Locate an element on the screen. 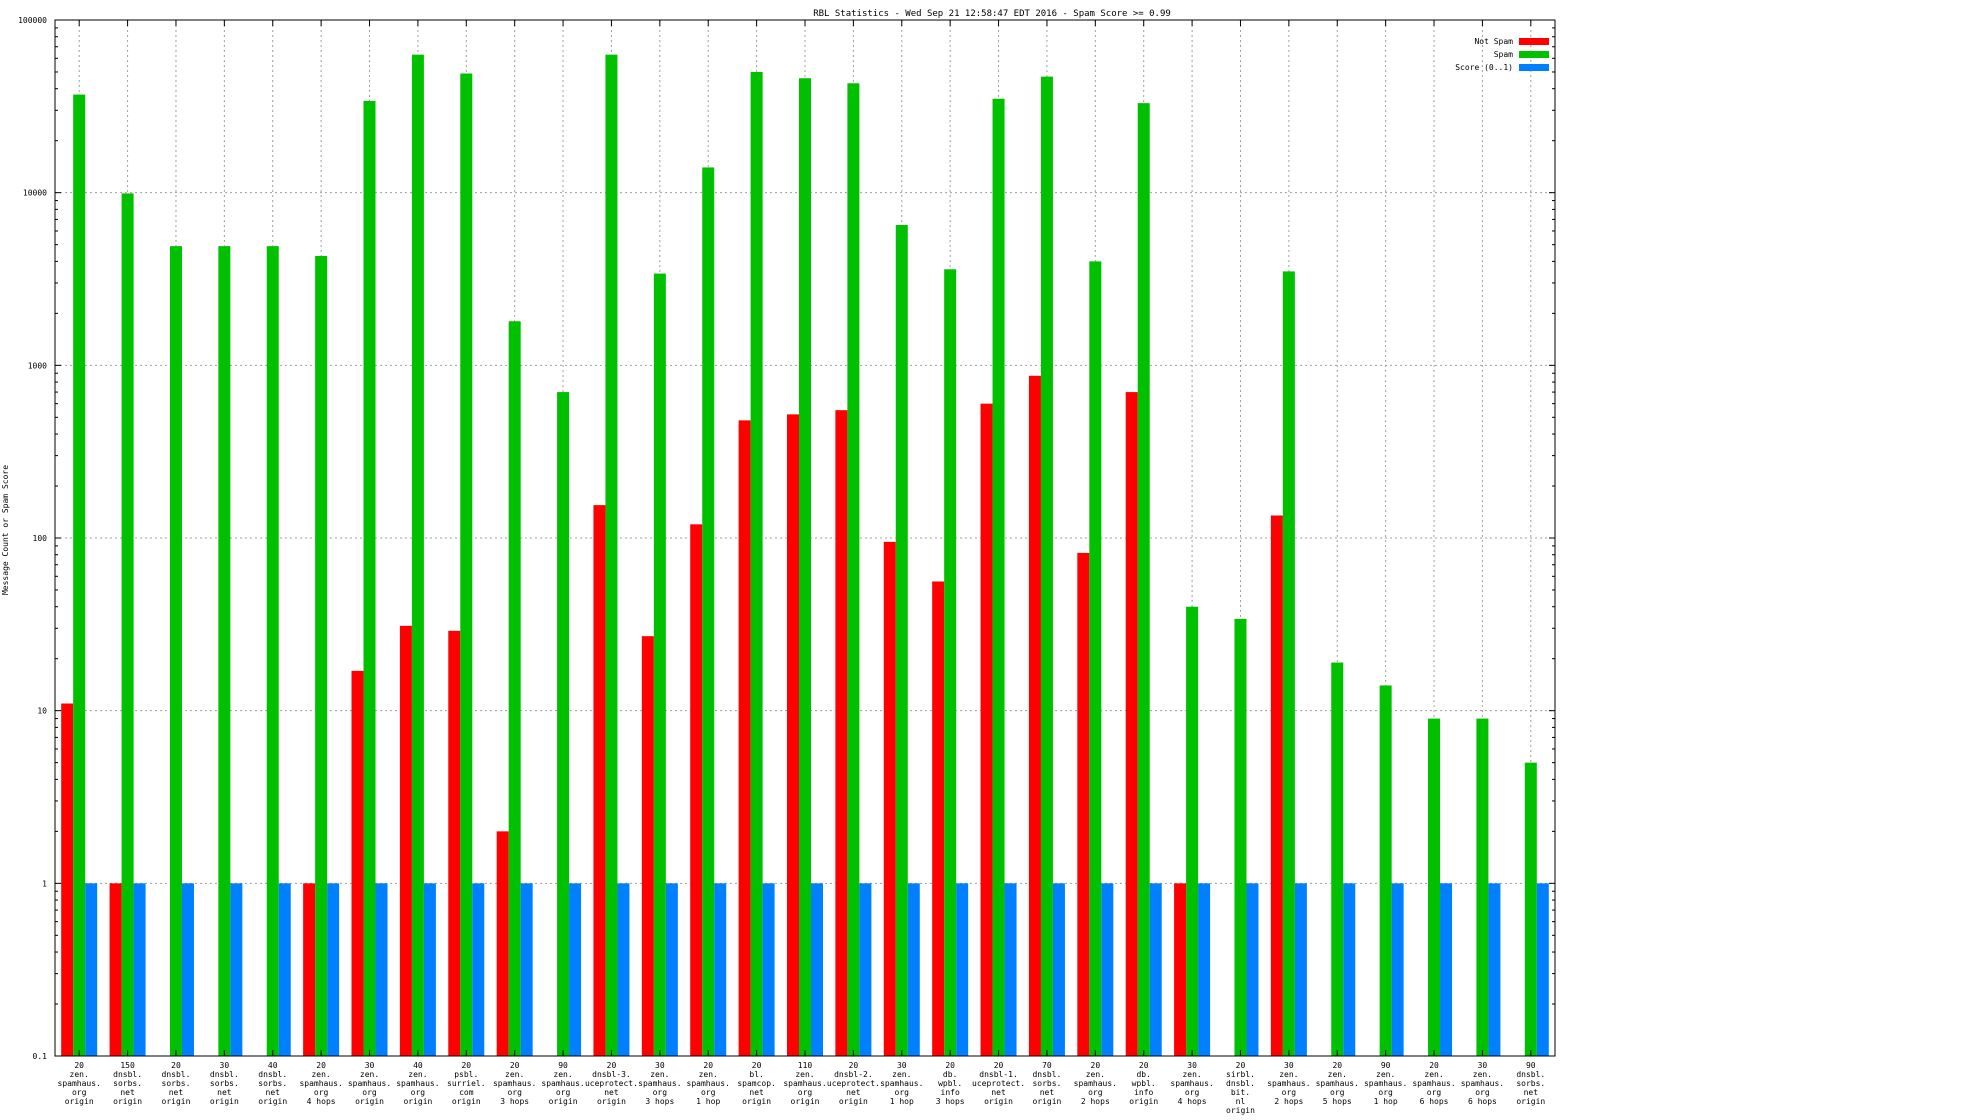 Image resolution: width=1984 pixels, height=1120 pixels. x-tick-label: 40 is located at coordinates (273, 1065).